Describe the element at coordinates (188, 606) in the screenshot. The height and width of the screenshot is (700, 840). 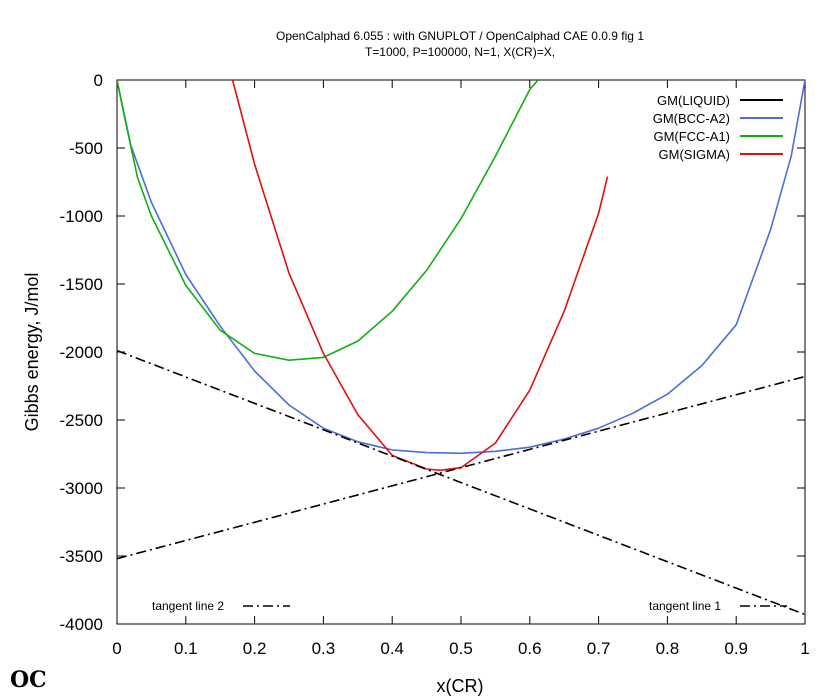
I see `tangent-line-2-label: tangent line 2` at that location.